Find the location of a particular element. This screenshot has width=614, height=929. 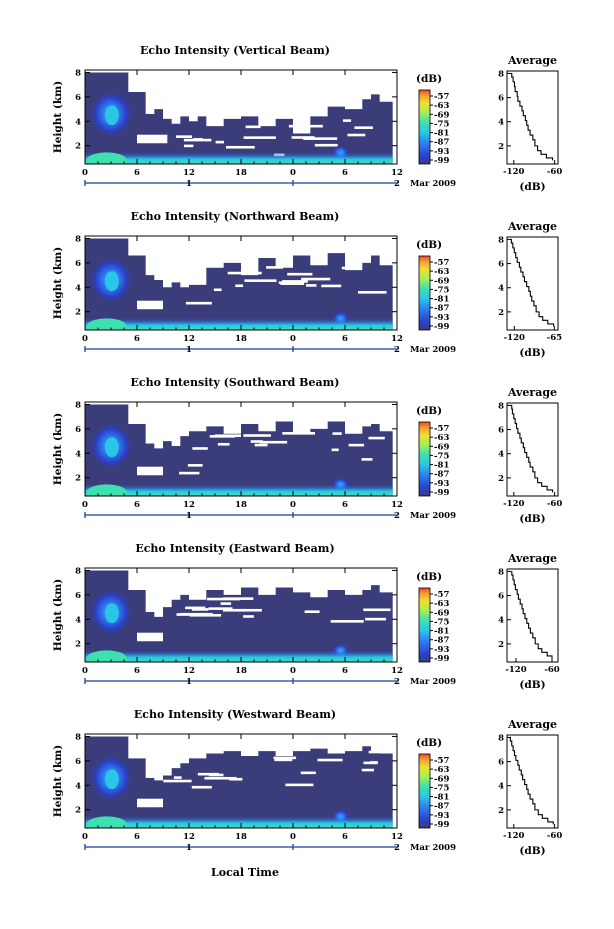

date-label: Mar 2009 is located at coordinates (433, 516).